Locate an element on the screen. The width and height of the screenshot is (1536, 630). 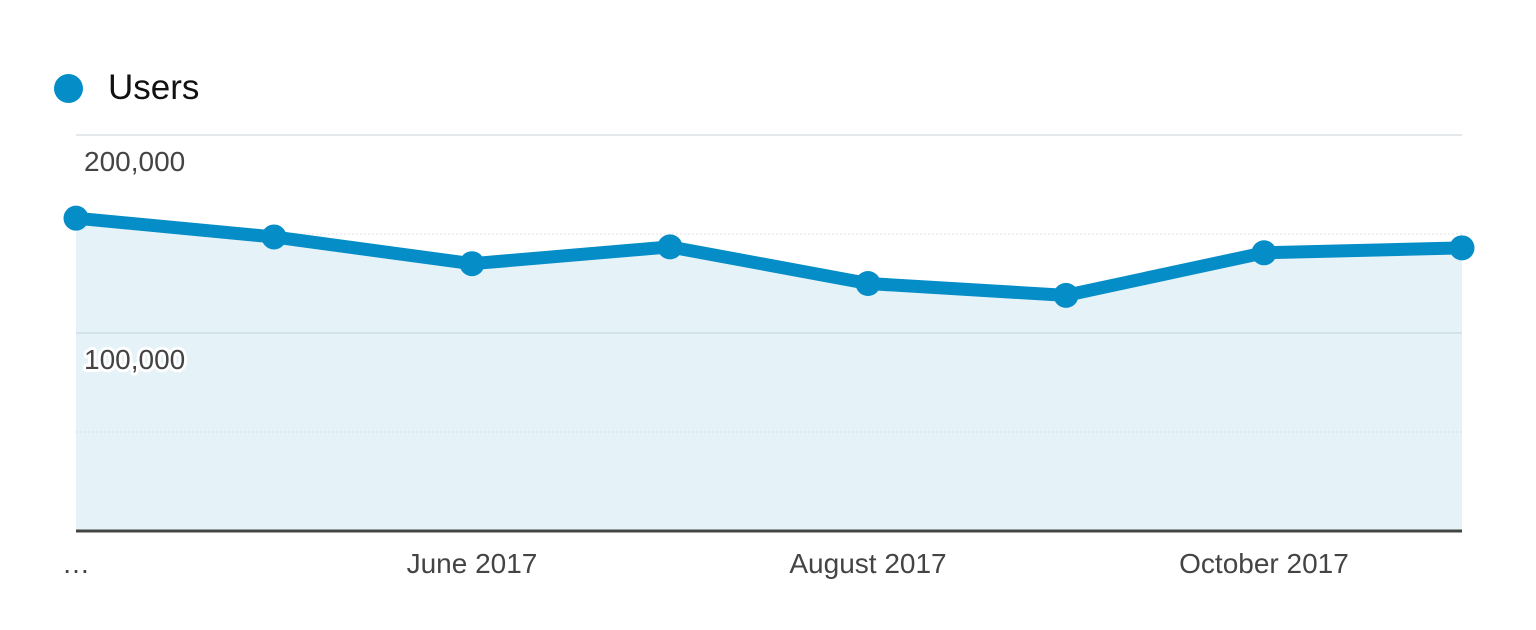
chart-legend: Users is located at coordinates (126, 88).